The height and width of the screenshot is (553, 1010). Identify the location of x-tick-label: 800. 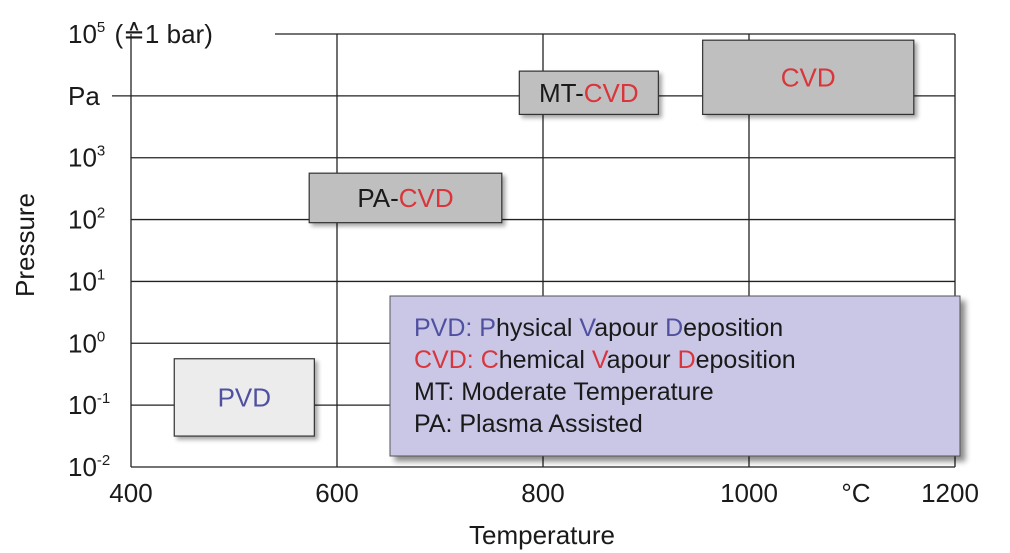
(542, 493).